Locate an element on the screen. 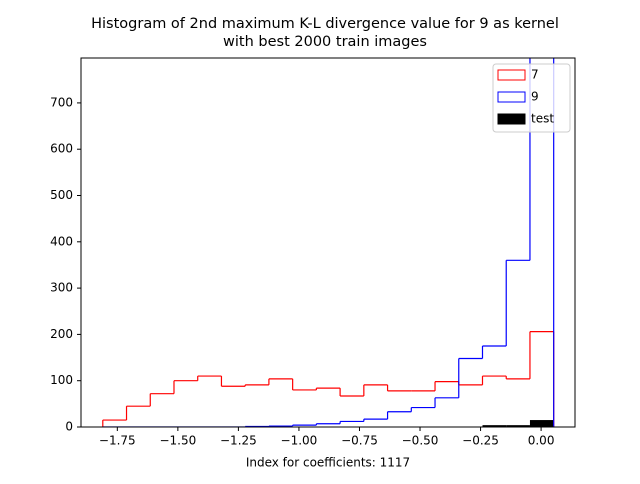 Image resolution: width=640 pixels, height=484 pixels. legend-label: test is located at coordinates (542, 119).